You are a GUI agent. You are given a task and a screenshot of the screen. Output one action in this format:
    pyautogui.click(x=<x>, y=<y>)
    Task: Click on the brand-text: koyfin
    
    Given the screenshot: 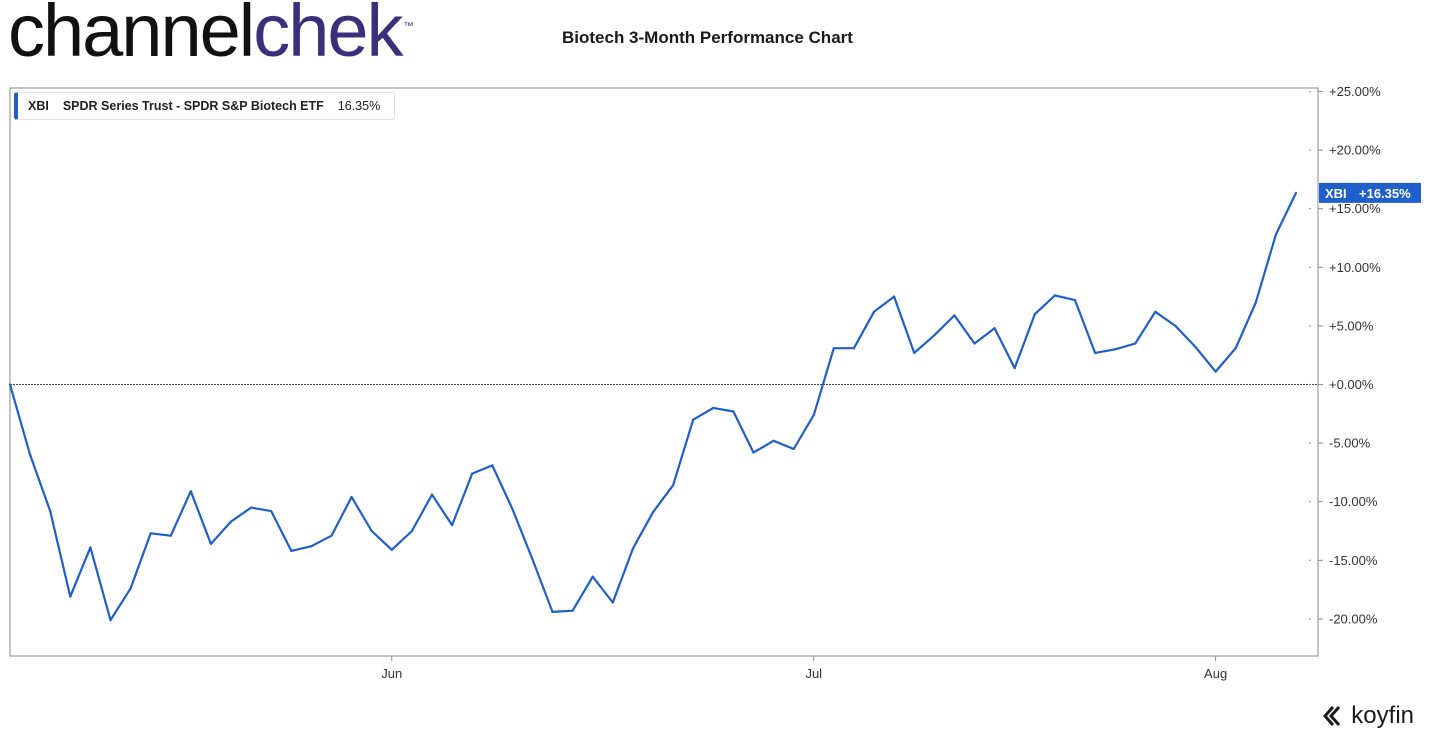 What is the action you would take?
    pyautogui.click(x=1382, y=715)
    